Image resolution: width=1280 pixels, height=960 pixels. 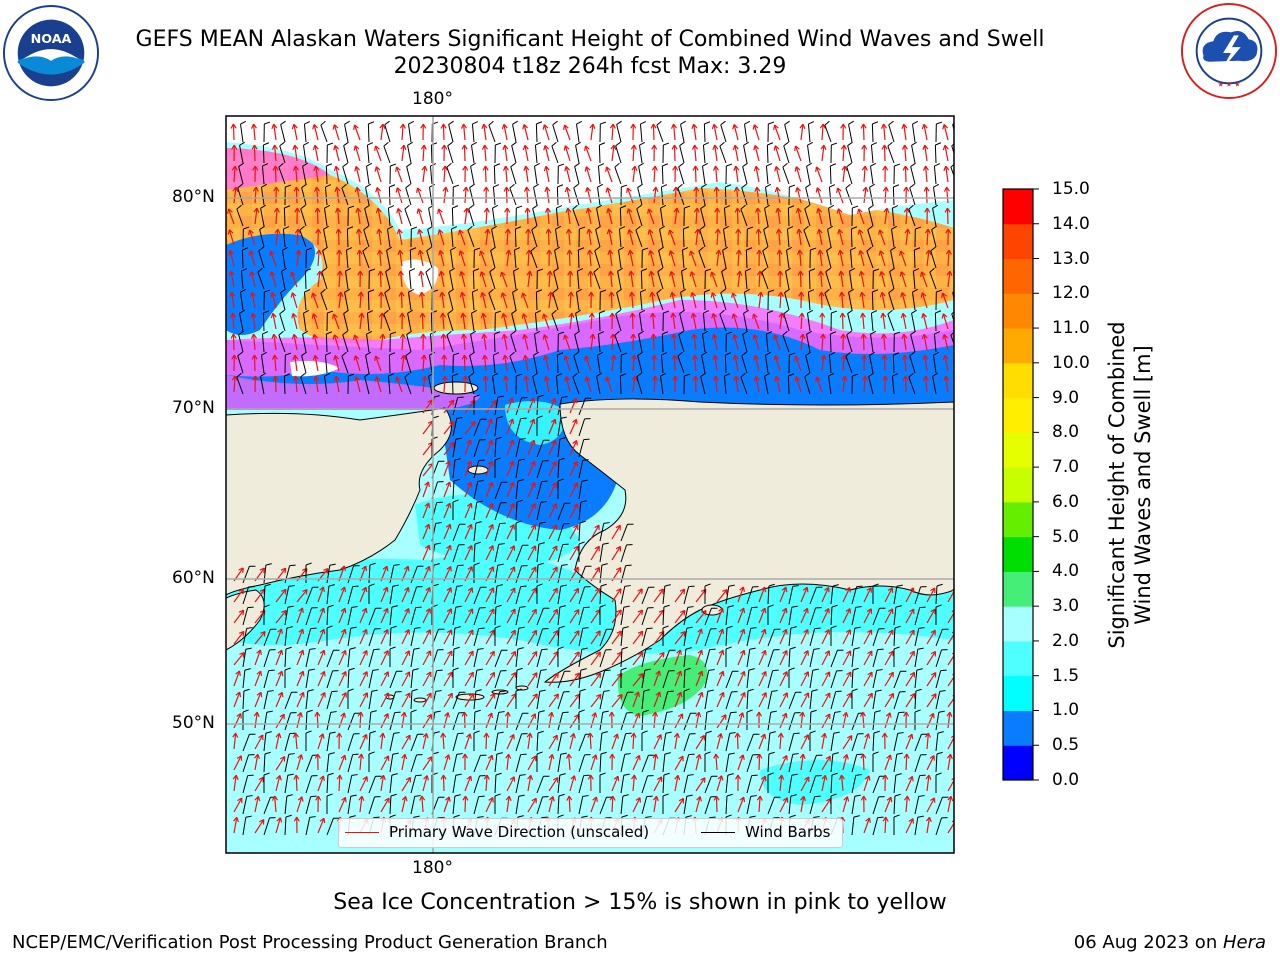 What do you see at coordinates (590, 338) in the screenshot?
I see `sea-ice-edge-pink` at bounding box center [590, 338].